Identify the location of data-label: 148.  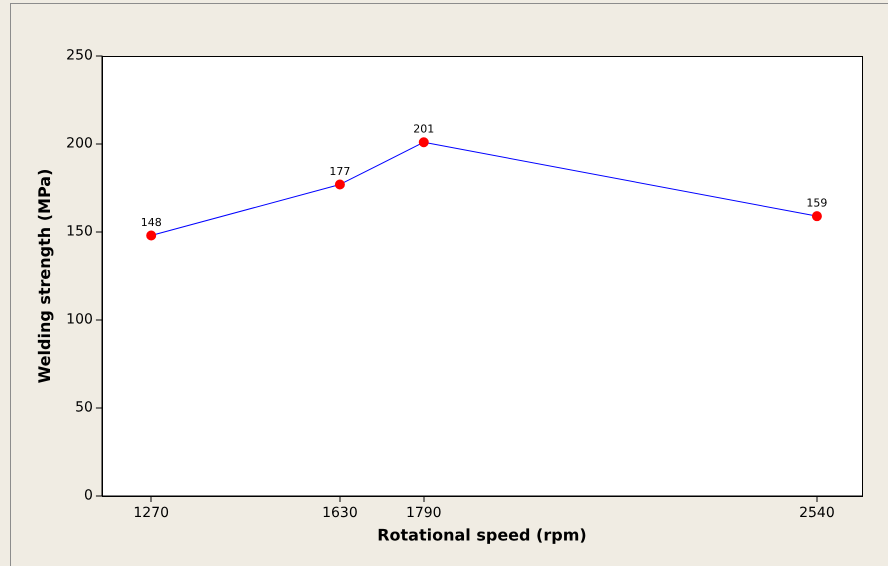
(151, 222).